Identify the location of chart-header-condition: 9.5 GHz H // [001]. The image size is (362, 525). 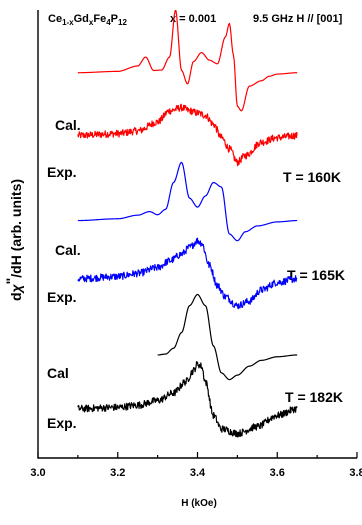
(298, 19).